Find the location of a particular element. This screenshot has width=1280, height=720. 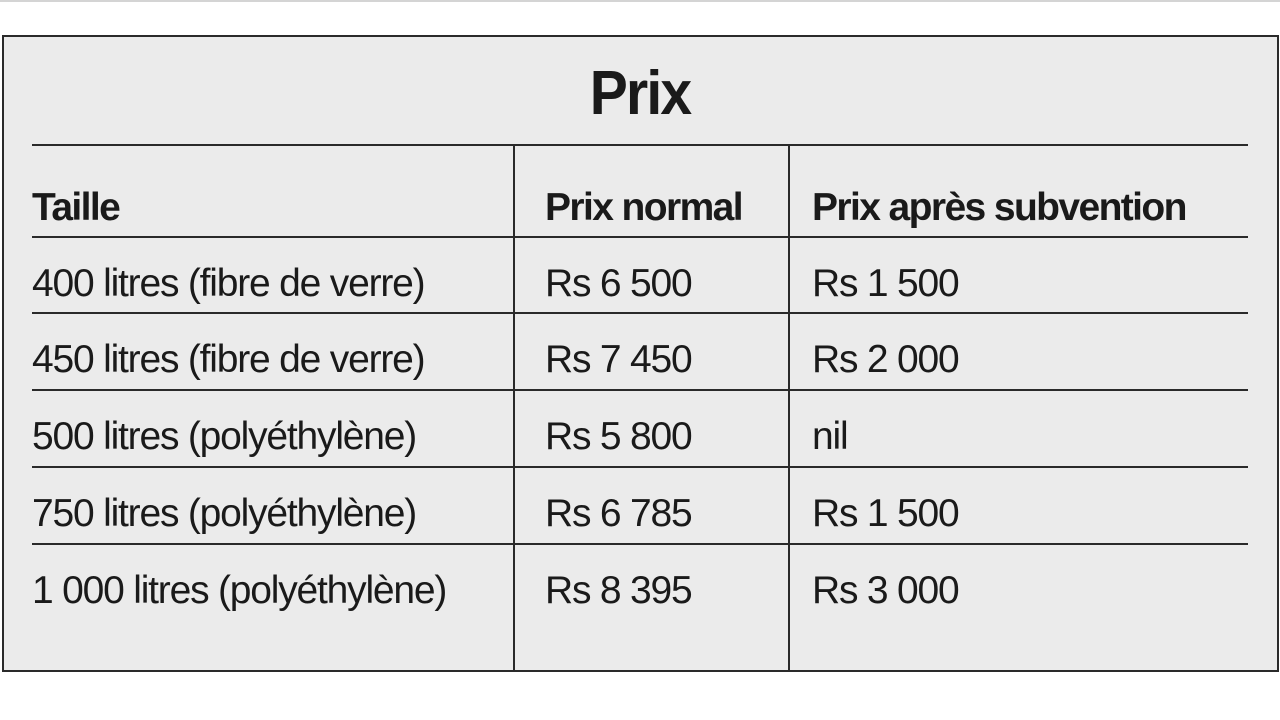

size-cell: 750 litres (polyéthylène) is located at coordinates (224, 513).